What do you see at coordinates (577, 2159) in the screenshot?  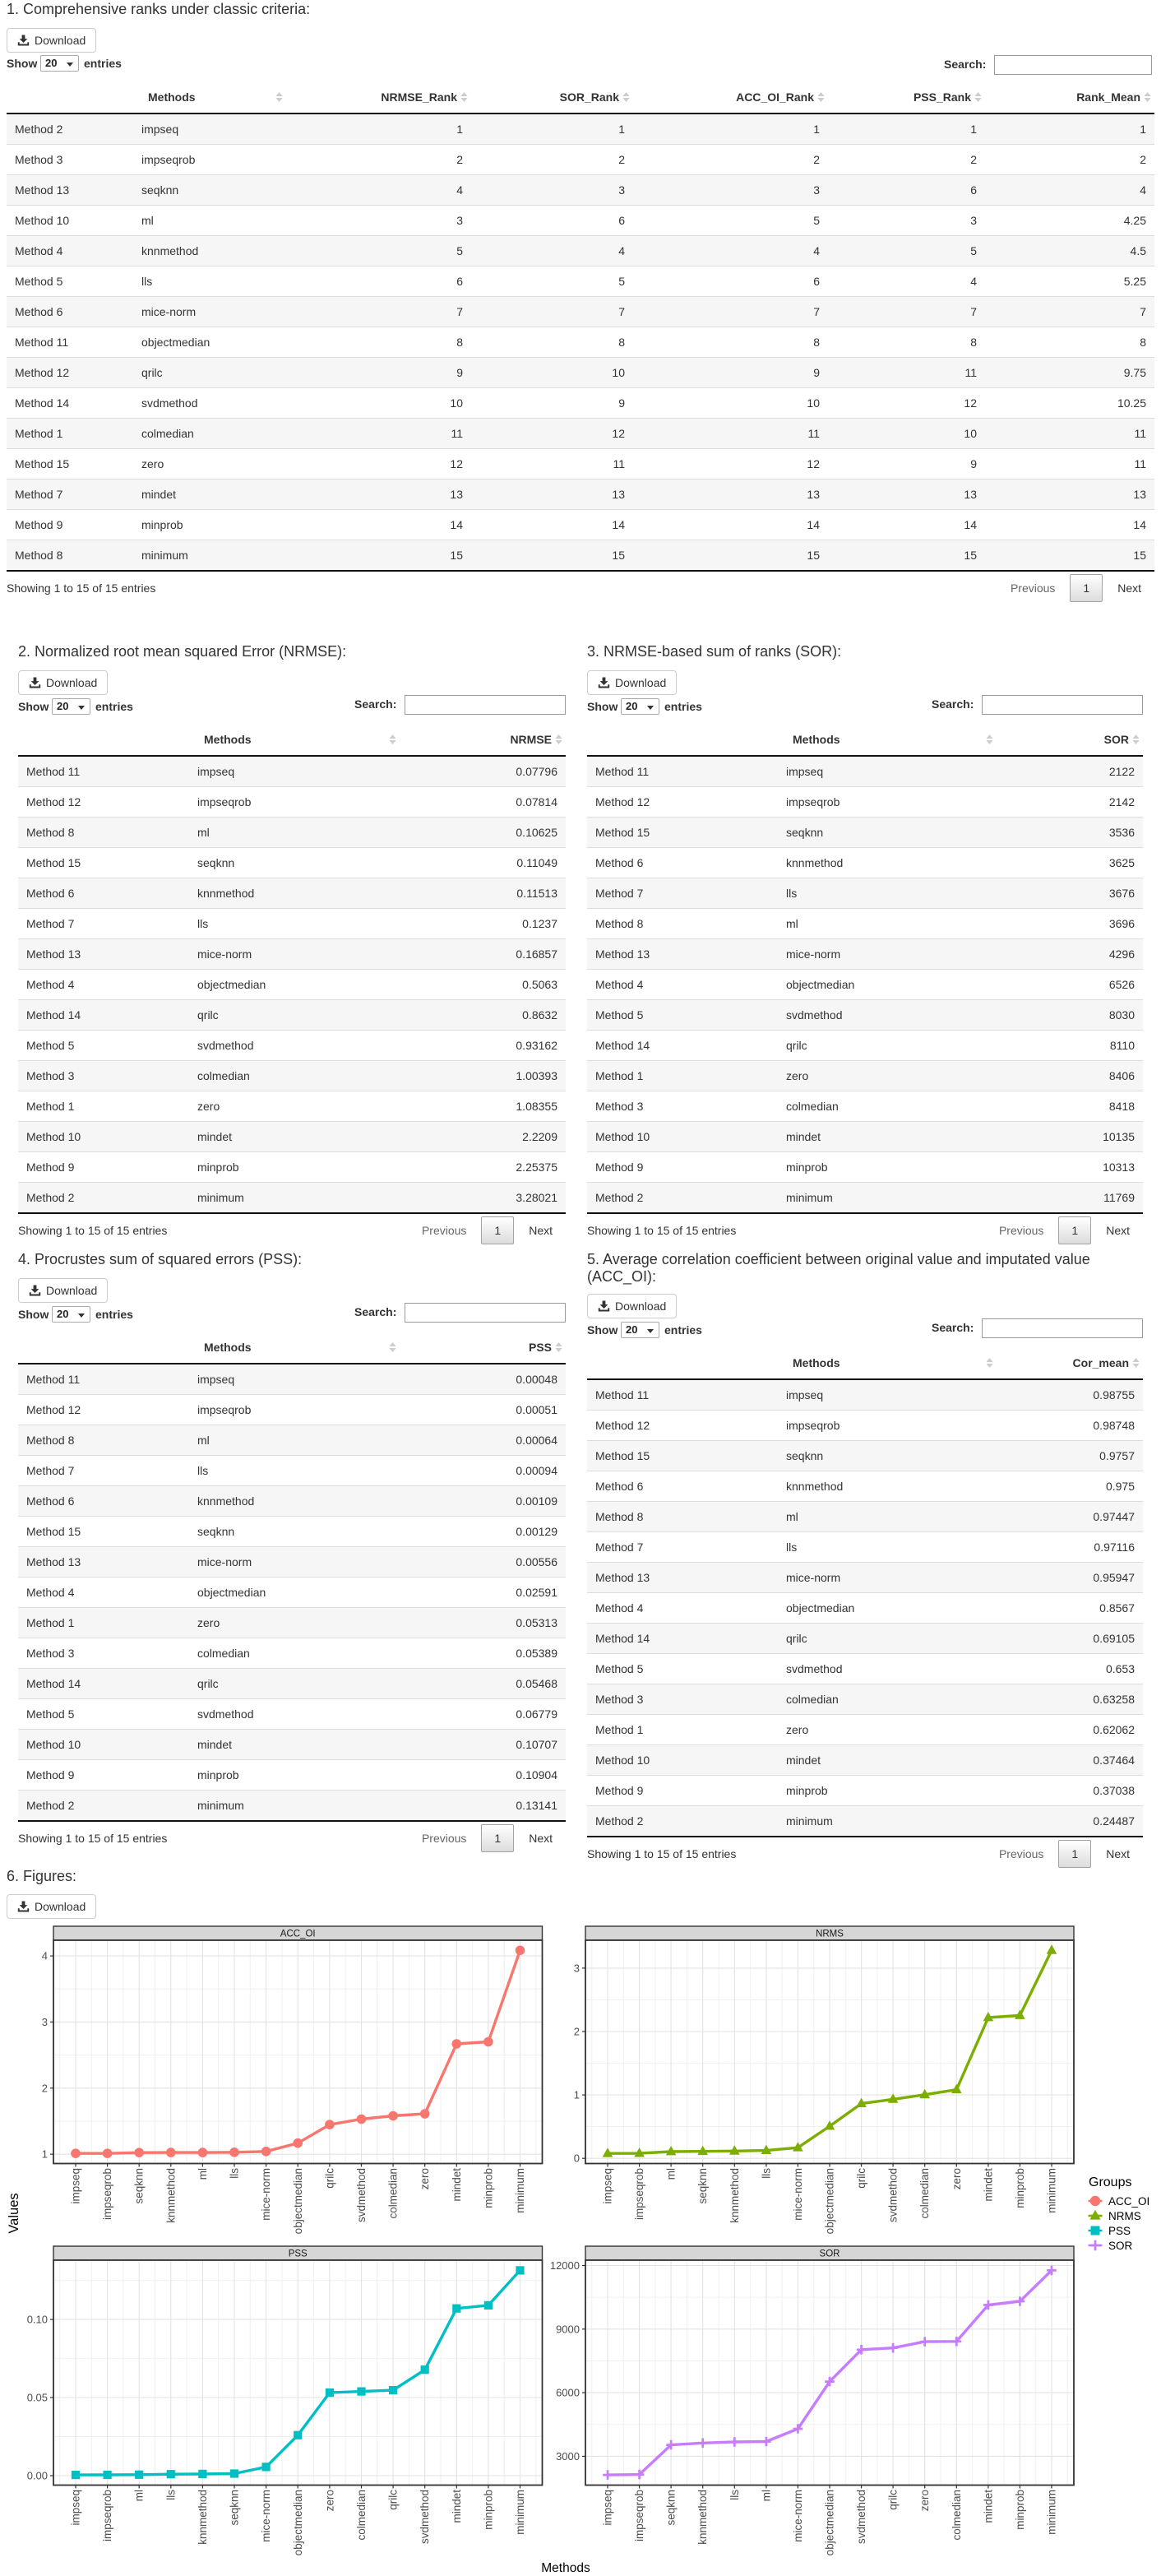 I see `svg-text: 0` at bounding box center [577, 2159].